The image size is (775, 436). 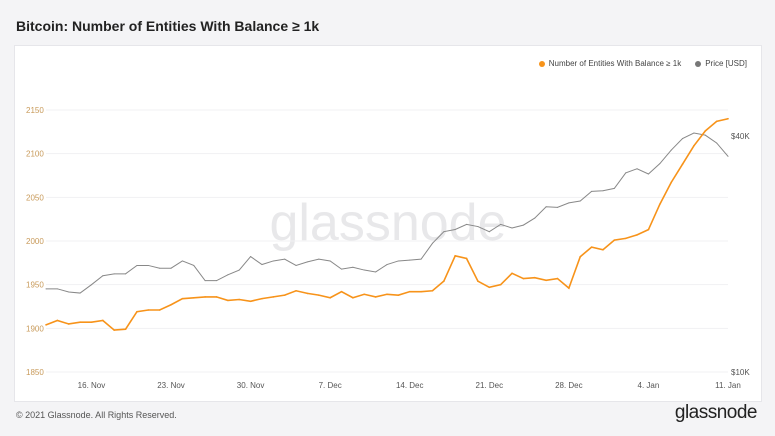 What do you see at coordinates (92, 385) in the screenshot?
I see `x-tick-label: 16. Nov` at bounding box center [92, 385].